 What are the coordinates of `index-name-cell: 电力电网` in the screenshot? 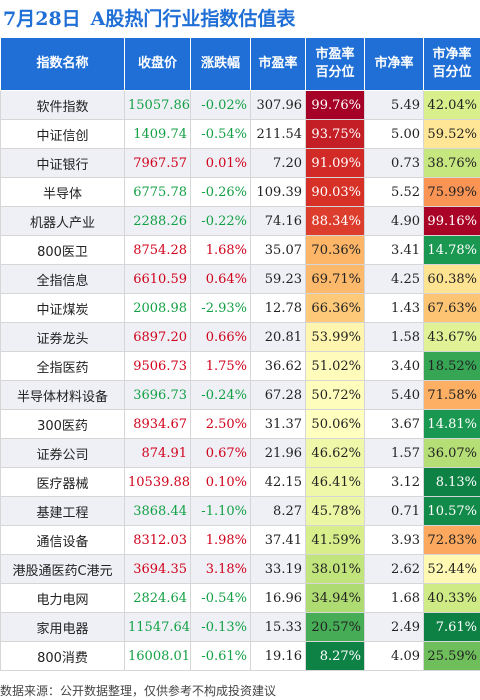 It's located at (62, 598).